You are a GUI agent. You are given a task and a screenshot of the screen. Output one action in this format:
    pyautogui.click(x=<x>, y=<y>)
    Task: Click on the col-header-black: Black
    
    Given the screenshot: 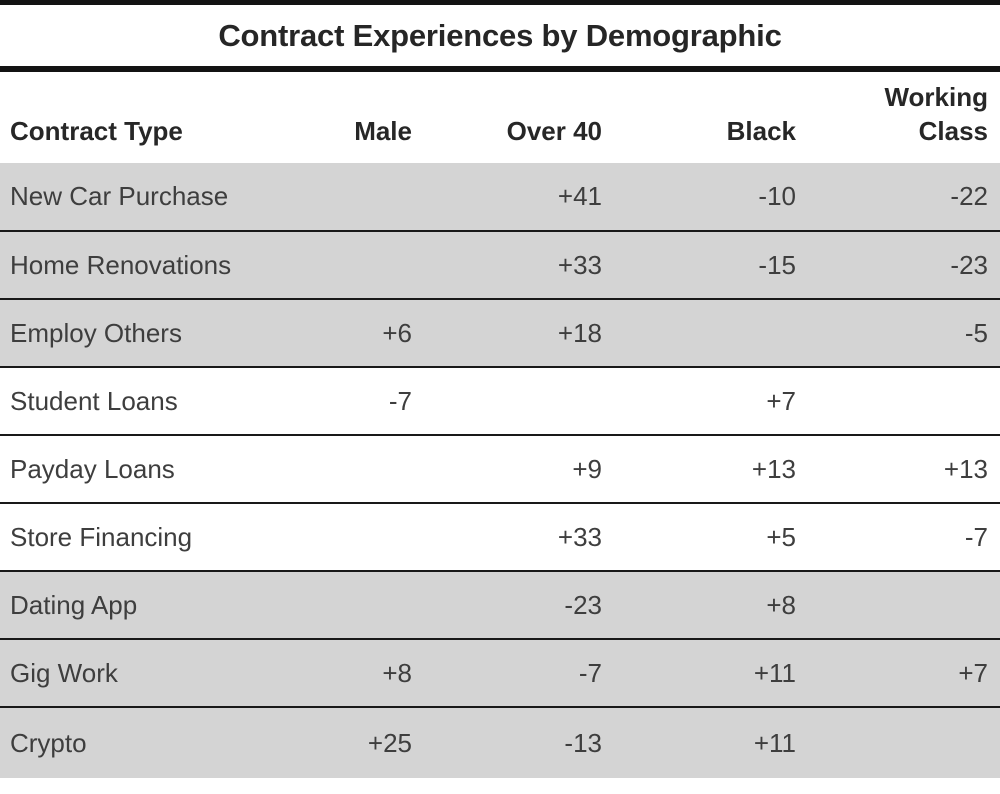 What is the action you would take?
    pyautogui.click(x=711, y=117)
    